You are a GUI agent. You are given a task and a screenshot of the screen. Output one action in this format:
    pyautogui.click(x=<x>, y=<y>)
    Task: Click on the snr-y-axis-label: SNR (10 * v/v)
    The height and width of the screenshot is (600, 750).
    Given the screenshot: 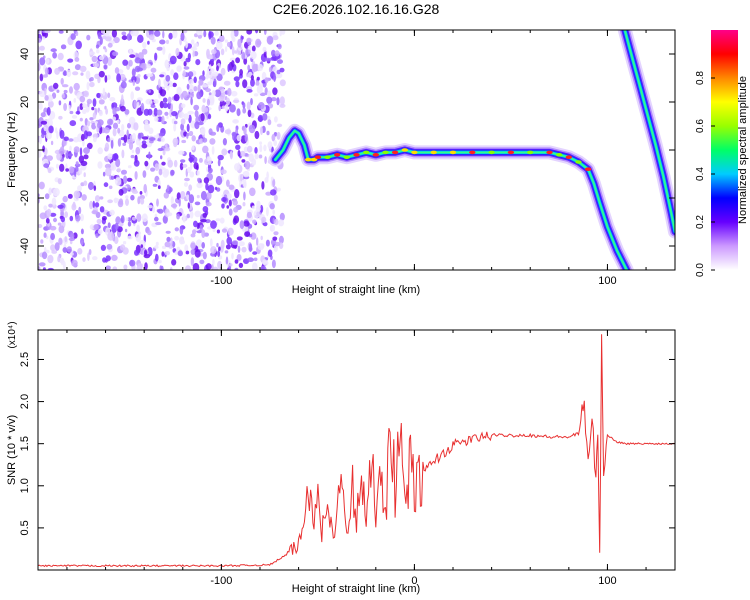 What is the action you would take?
    pyautogui.click(x=12, y=450)
    